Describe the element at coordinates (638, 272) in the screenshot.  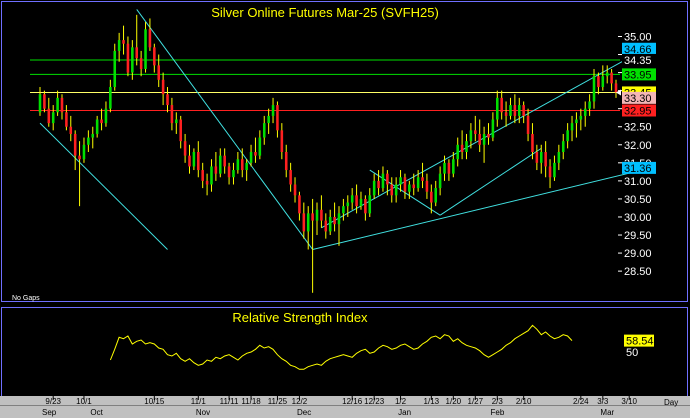
I see `price-tick-label: 28.50` at that location.